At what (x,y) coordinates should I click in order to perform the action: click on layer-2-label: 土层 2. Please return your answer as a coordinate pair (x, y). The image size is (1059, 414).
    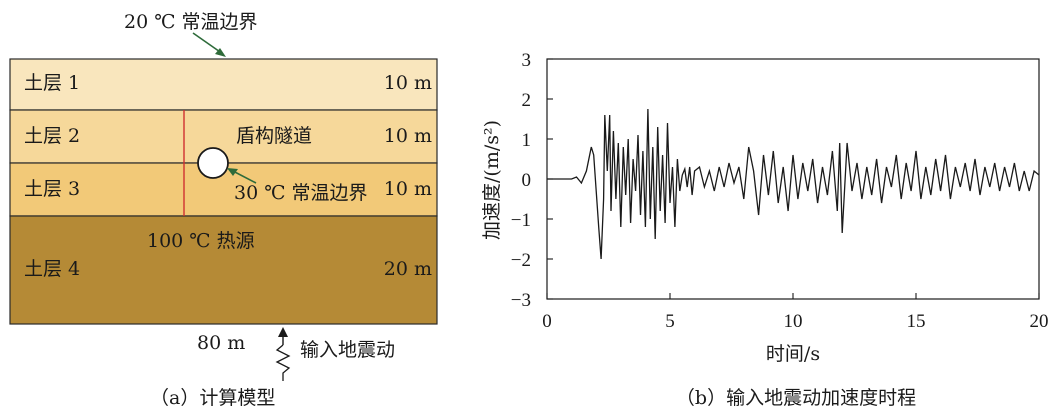
    Looking at the image, I should click on (52, 136).